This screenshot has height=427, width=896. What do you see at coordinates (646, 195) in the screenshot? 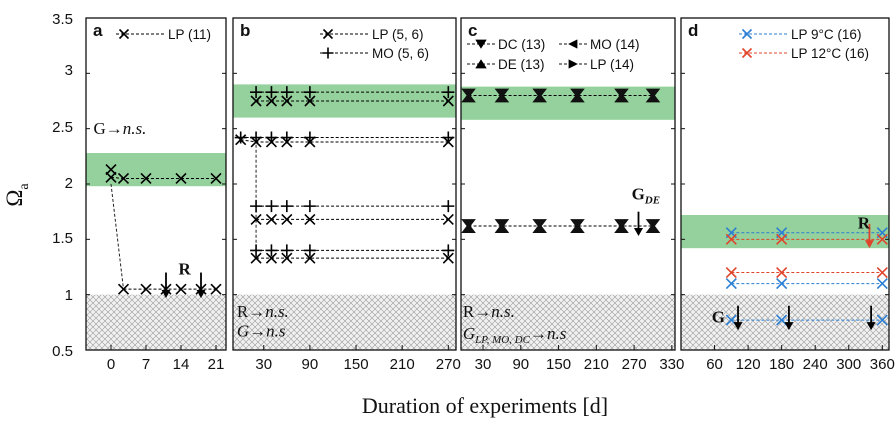
I see `annotation: GDE` at bounding box center [646, 195].